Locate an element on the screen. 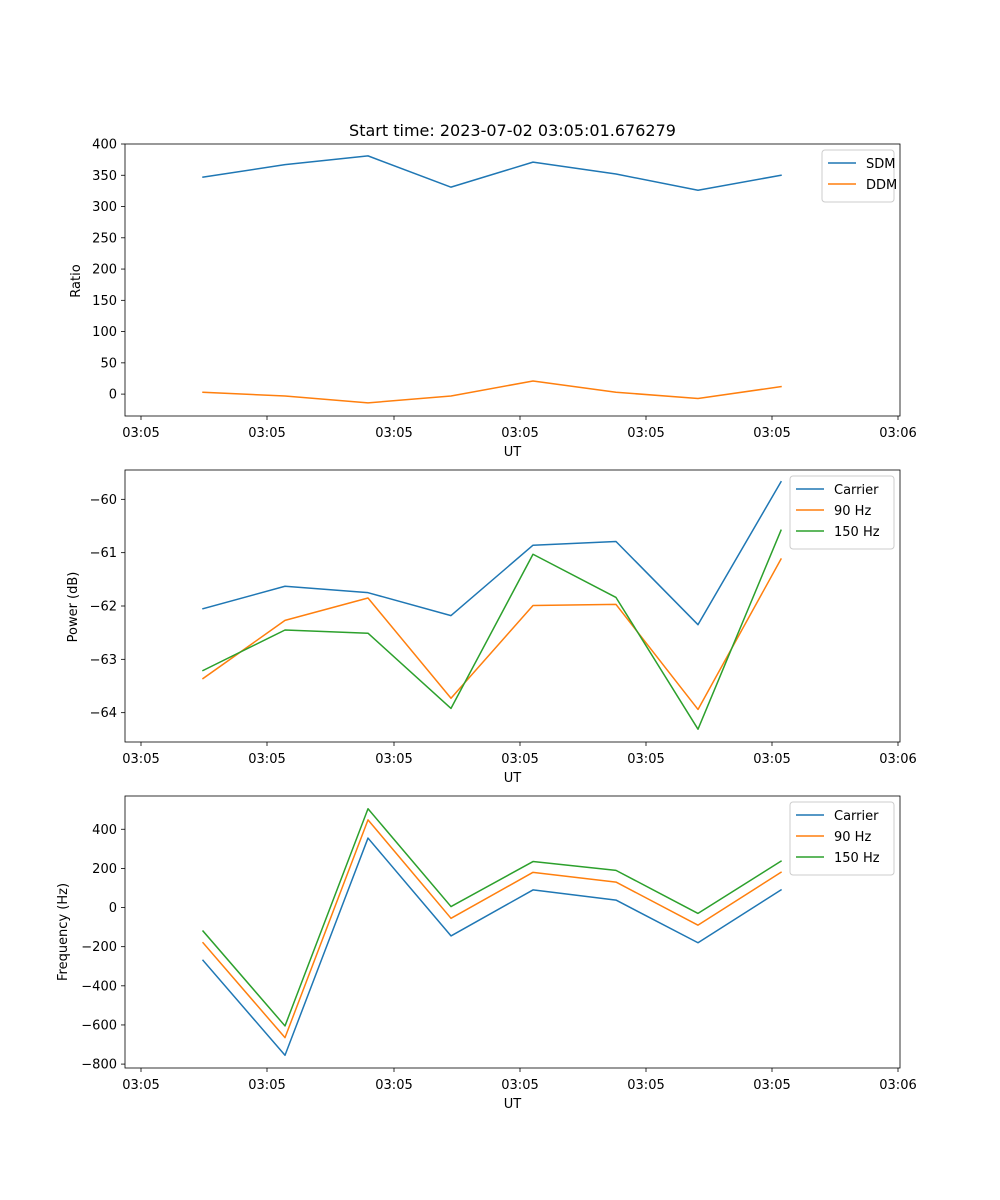 The height and width of the screenshot is (1200, 1000). y-tick-label: −64 is located at coordinates (103, 713).